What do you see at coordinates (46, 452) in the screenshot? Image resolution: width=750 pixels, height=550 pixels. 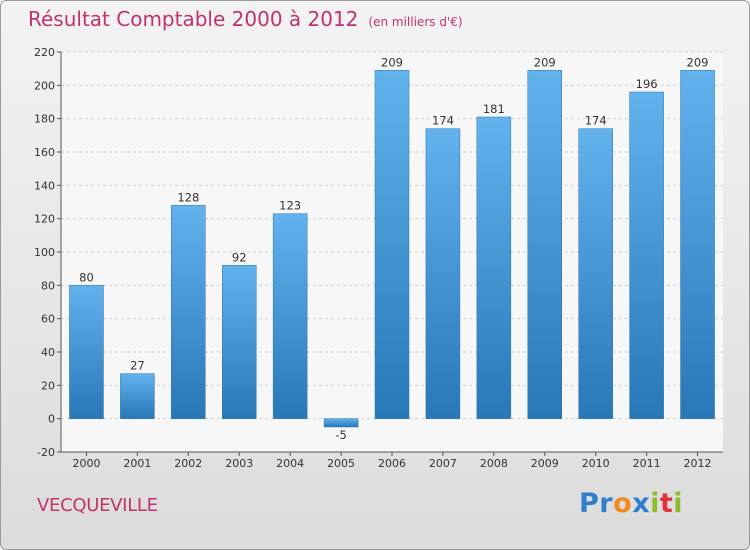 I see `y-tick-label: -20` at bounding box center [46, 452].